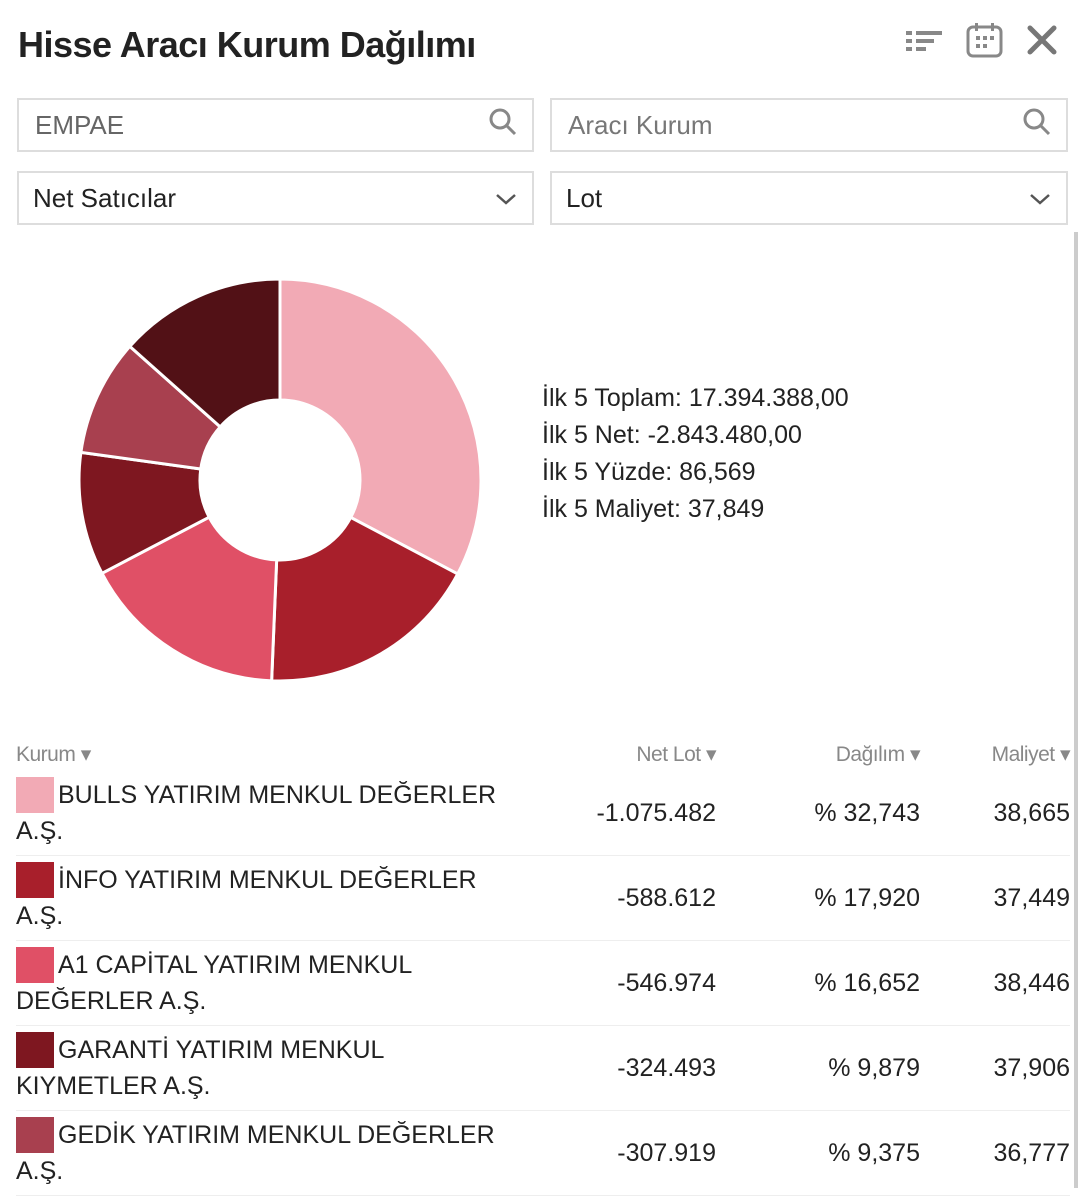 The width and height of the screenshot is (1080, 1196). What do you see at coordinates (616, 1153) in the screenshot?
I see `net-lot: -307.919` at bounding box center [616, 1153].